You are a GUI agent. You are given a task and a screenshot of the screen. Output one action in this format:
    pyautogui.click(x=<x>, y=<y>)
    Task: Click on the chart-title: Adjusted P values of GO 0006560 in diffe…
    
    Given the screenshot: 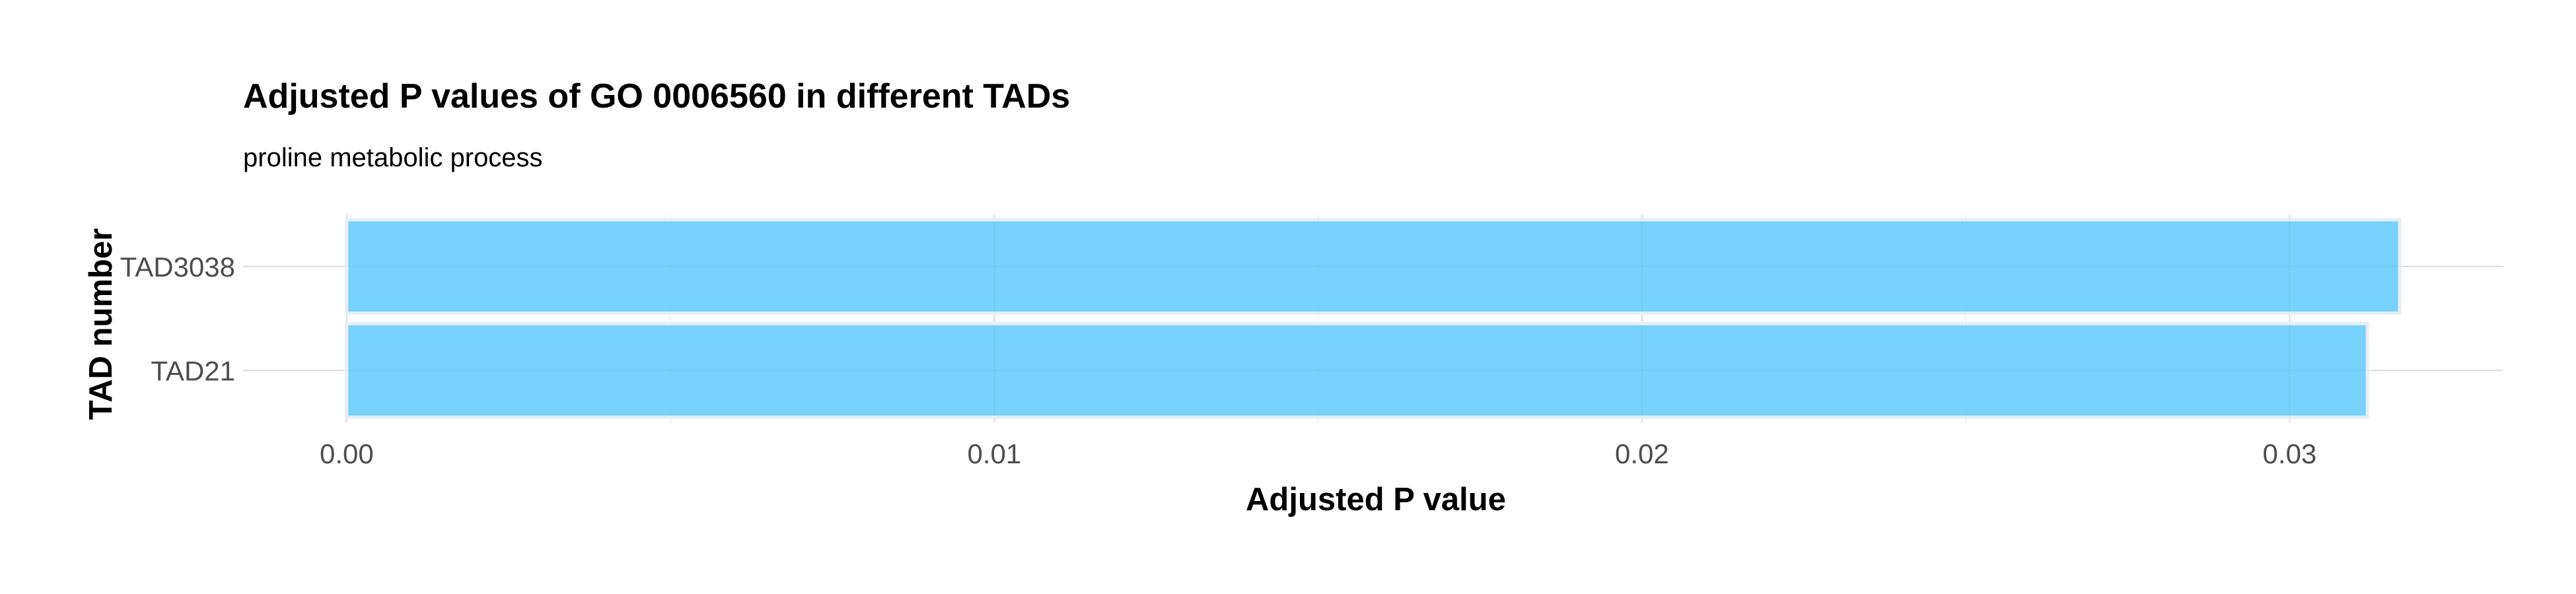 What is the action you would take?
    pyautogui.click(x=657, y=97)
    